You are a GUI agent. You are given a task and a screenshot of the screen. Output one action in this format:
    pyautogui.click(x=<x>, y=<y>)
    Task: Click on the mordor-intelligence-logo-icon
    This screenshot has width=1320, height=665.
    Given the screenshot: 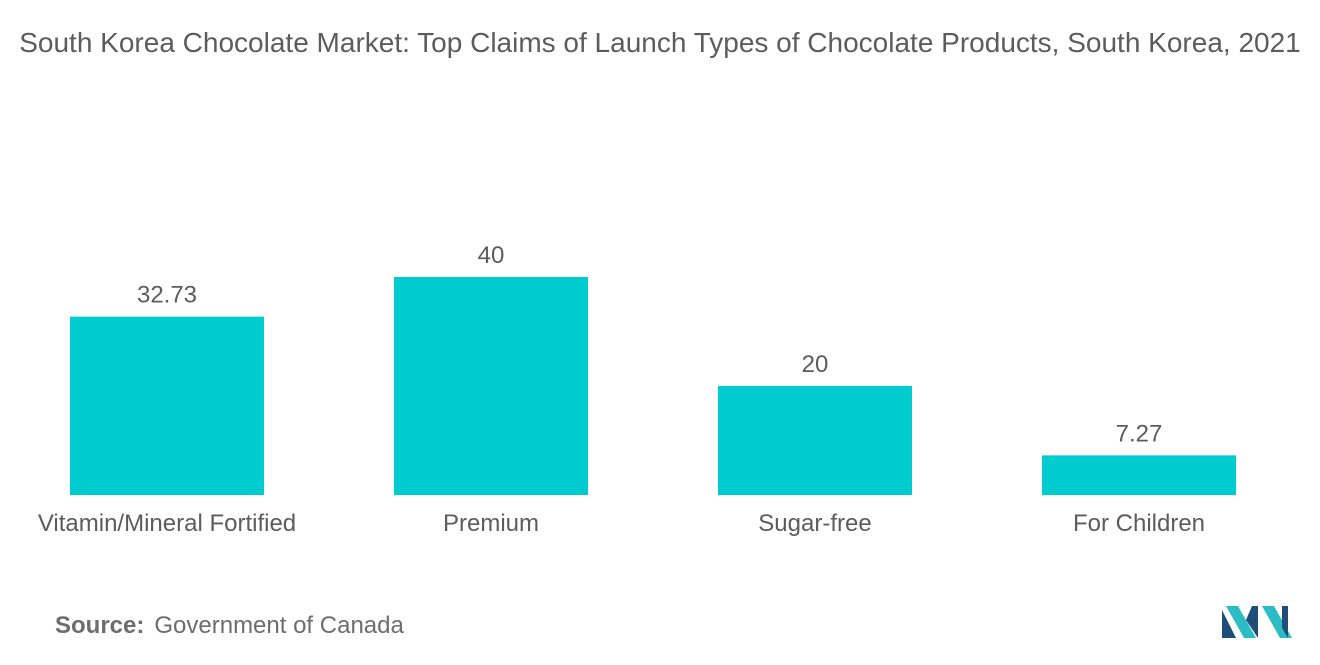 What is the action you would take?
    pyautogui.click(x=1257, y=622)
    